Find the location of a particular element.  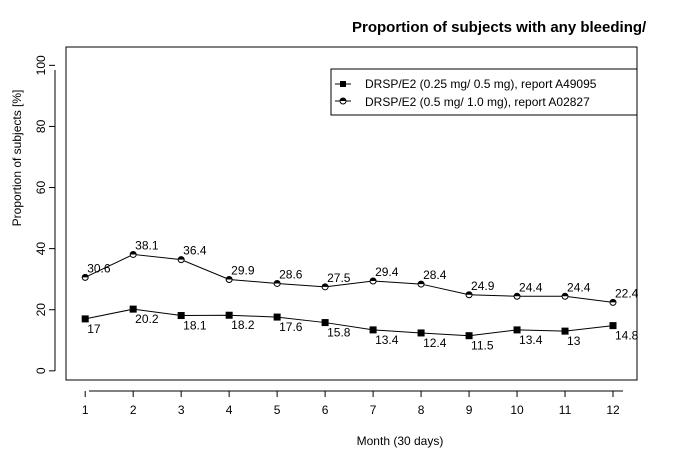

x-tick-label-1: 1 is located at coordinates (85, 410).